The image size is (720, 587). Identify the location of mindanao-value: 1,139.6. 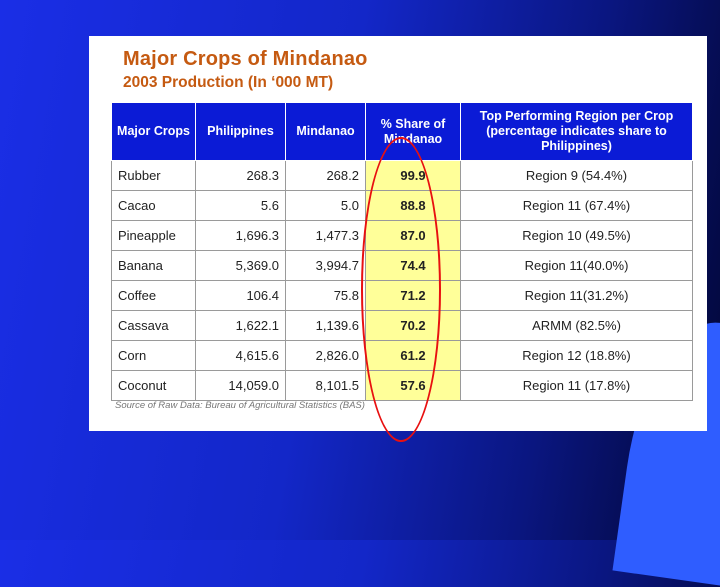
(325, 325).